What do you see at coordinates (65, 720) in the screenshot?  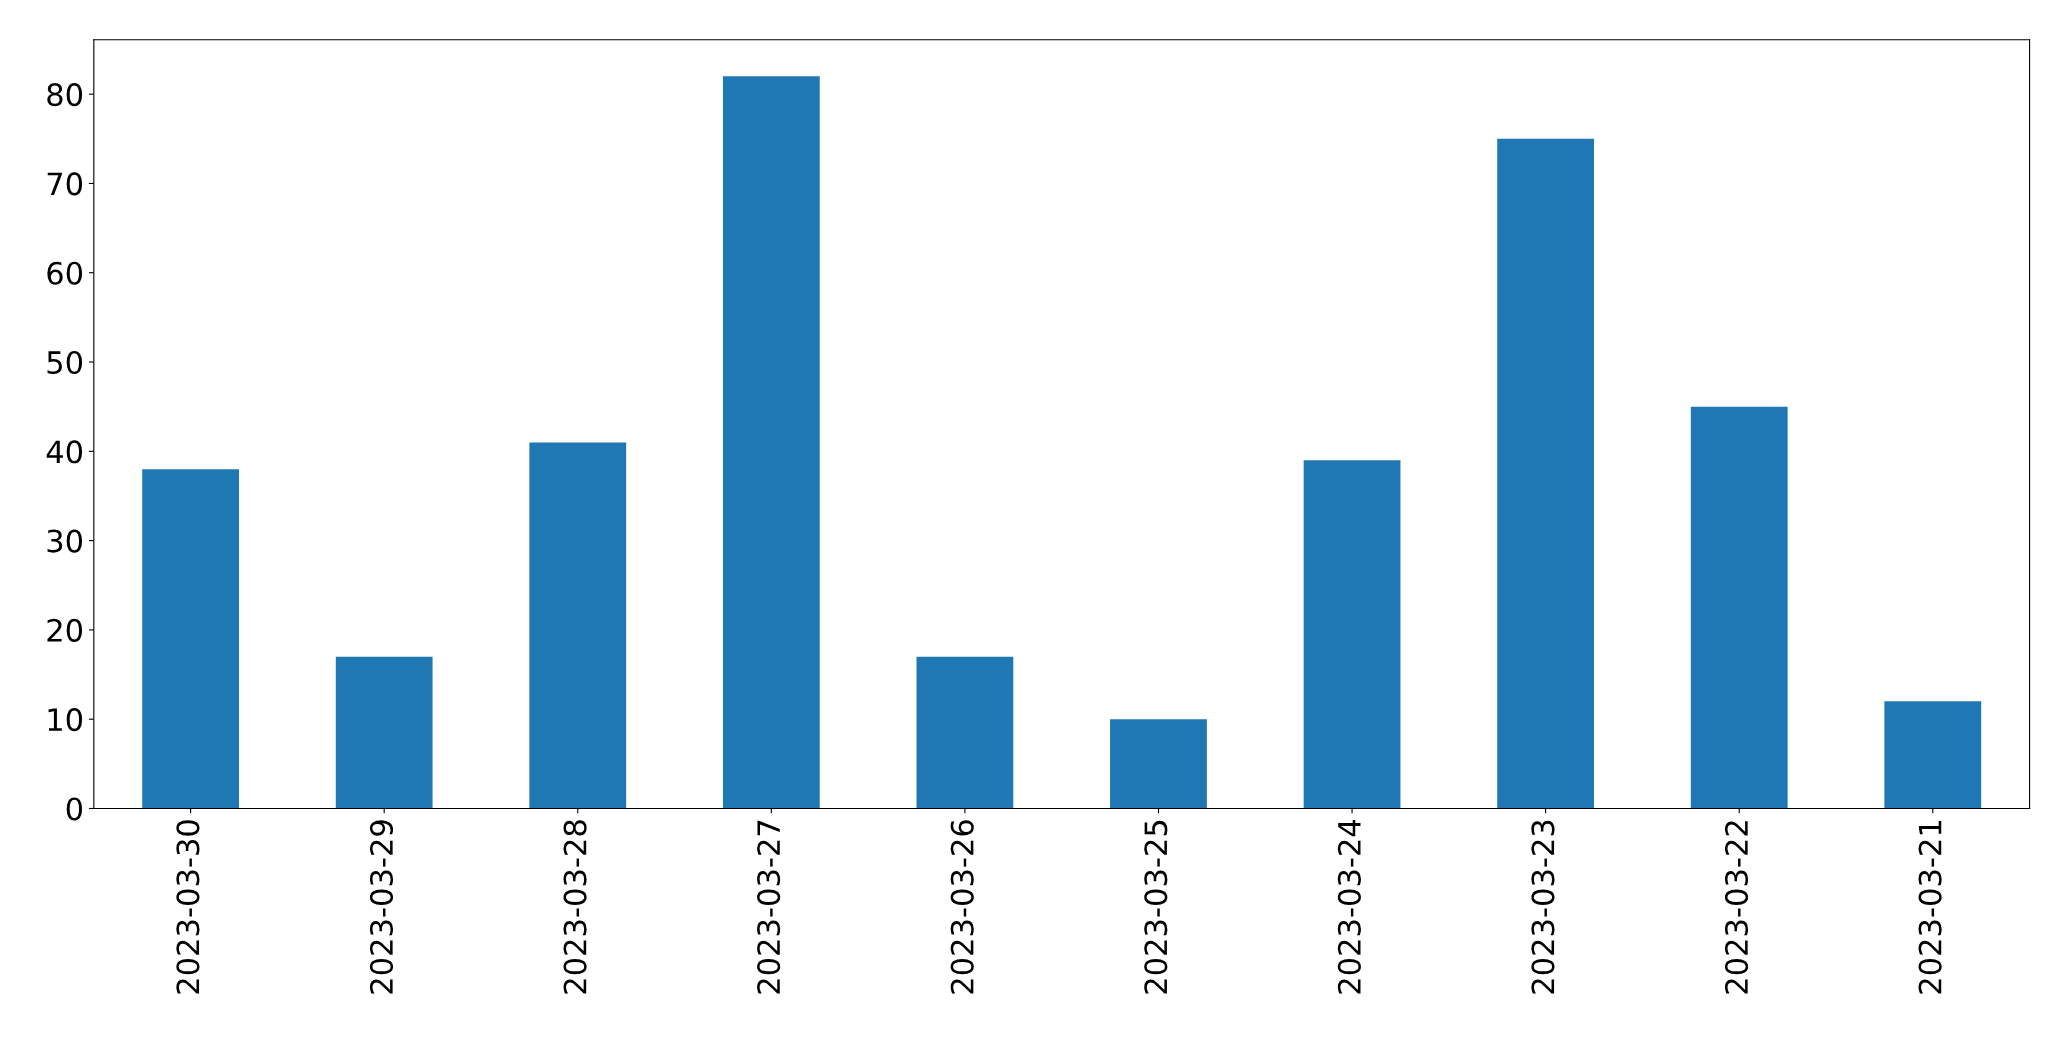 I see `y-tick-label: 10` at bounding box center [65, 720].